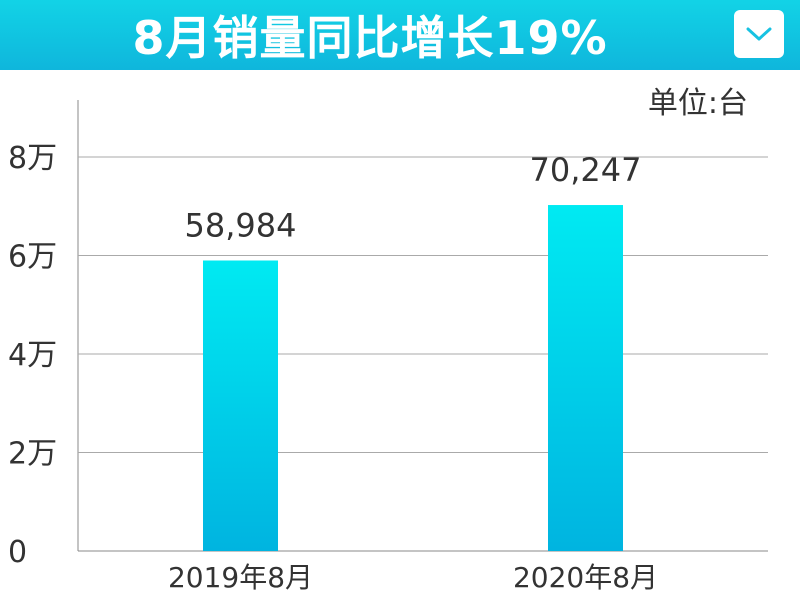 Image resolution: width=800 pixels, height=600 pixels. What do you see at coordinates (32, 454) in the screenshot?
I see `y-tick-label: 2万` at bounding box center [32, 454].